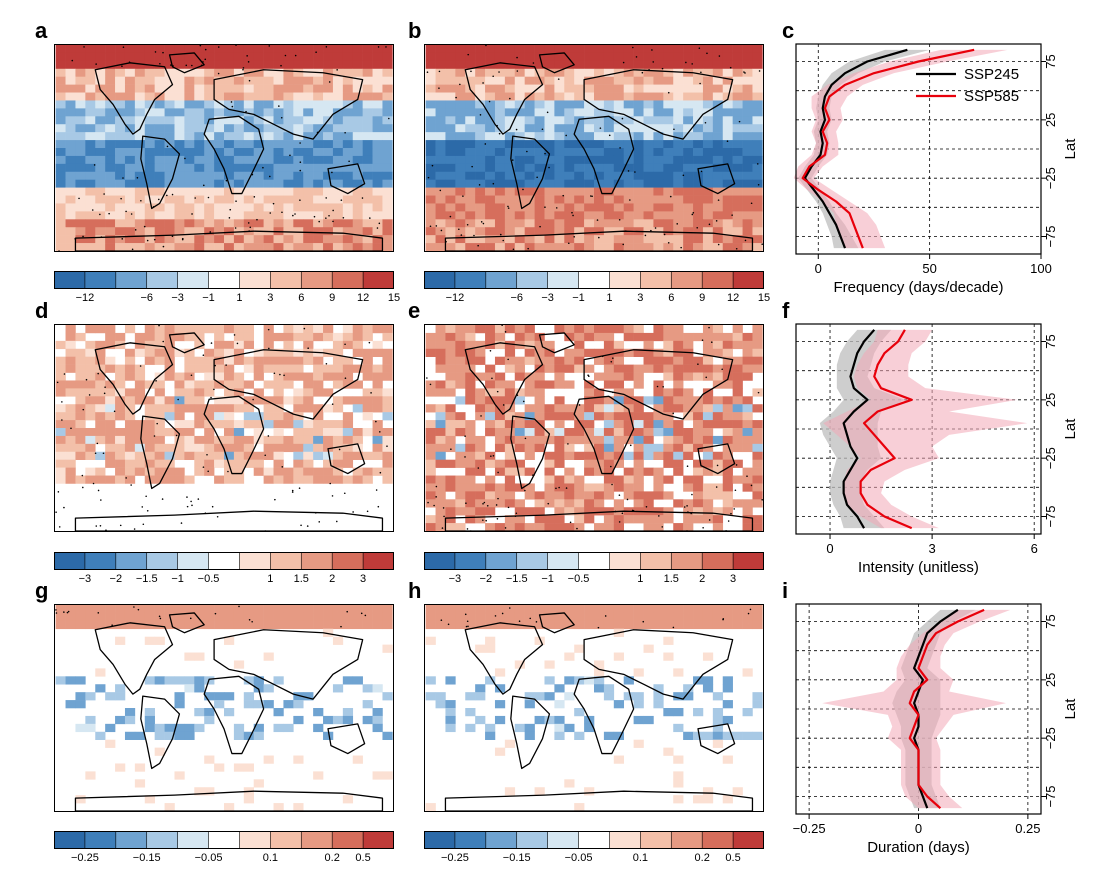 This screenshot has width=1102, height=892. What do you see at coordinates (224, 561) in the screenshot?
I see `colorbar-intensity-d` at bounding box center [224, 561].